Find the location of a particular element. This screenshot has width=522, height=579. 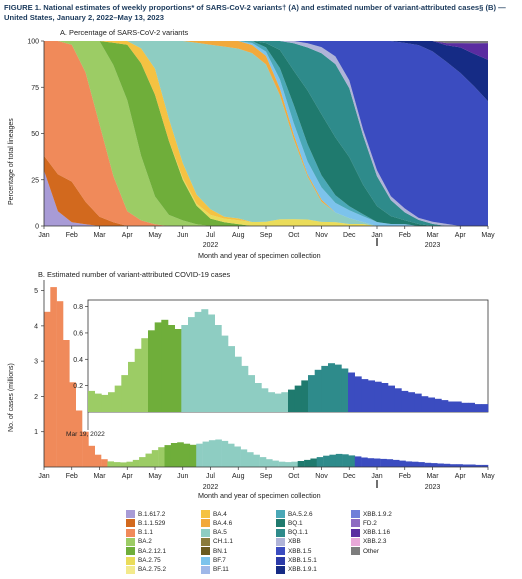

legend-label: BQ.1.1 is located at coordinates (298, 533).